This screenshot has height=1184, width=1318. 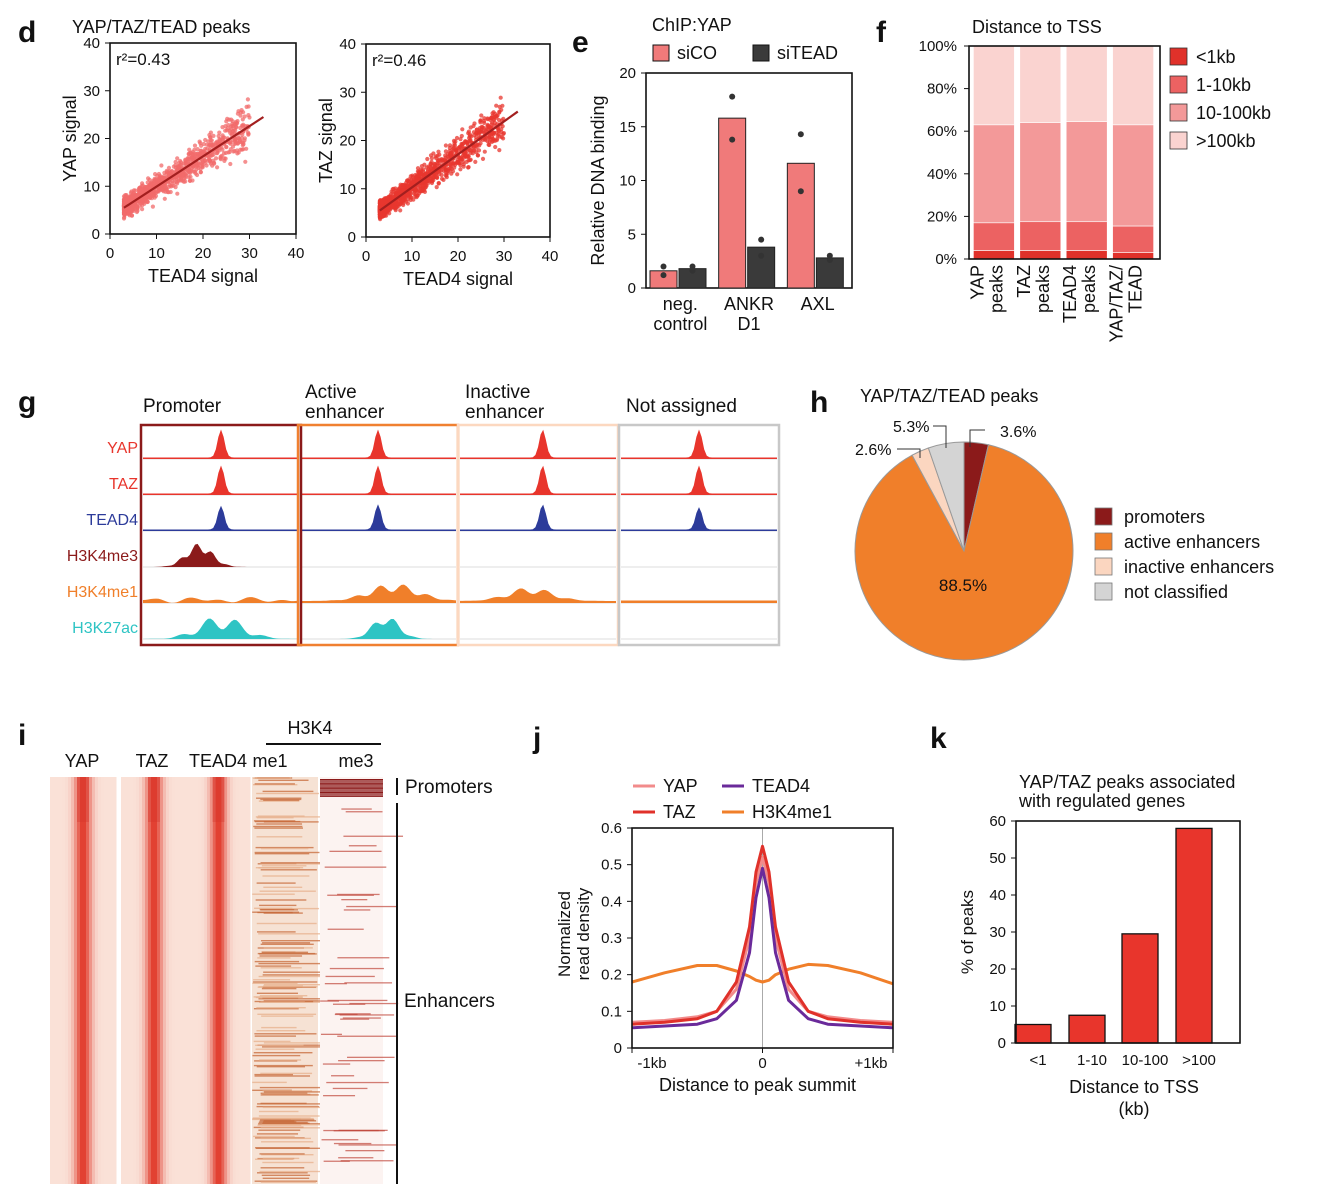 I want to click on legend-label: 1-10kb, so click(x=1223, y=85).